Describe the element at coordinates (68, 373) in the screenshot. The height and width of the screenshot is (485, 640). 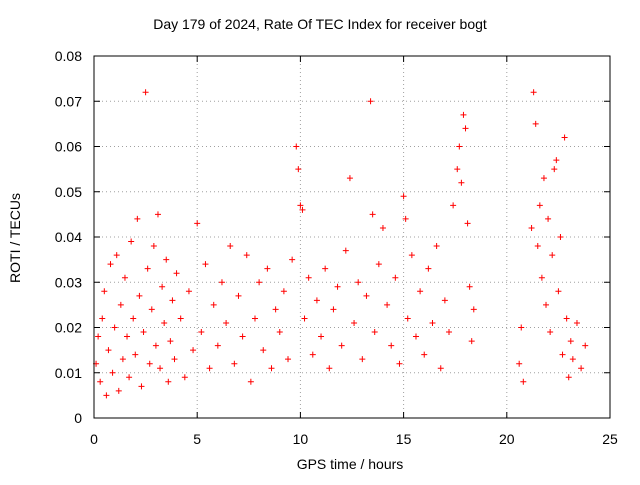
I see `y-tick-label: 0.01` at that location.